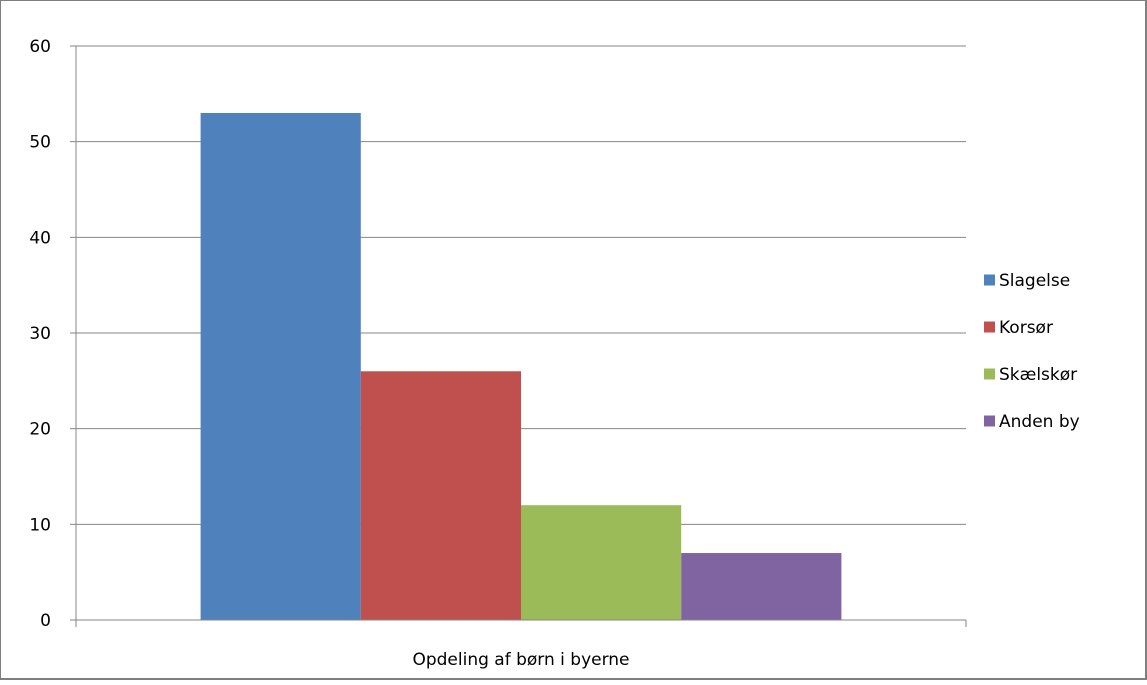 The height and width of the screenshot is (685, 1147). What do you see at coordinates (40, 47) in the screenshot?
I see `y-tick-label: 60` at bounding box center [40, 47].